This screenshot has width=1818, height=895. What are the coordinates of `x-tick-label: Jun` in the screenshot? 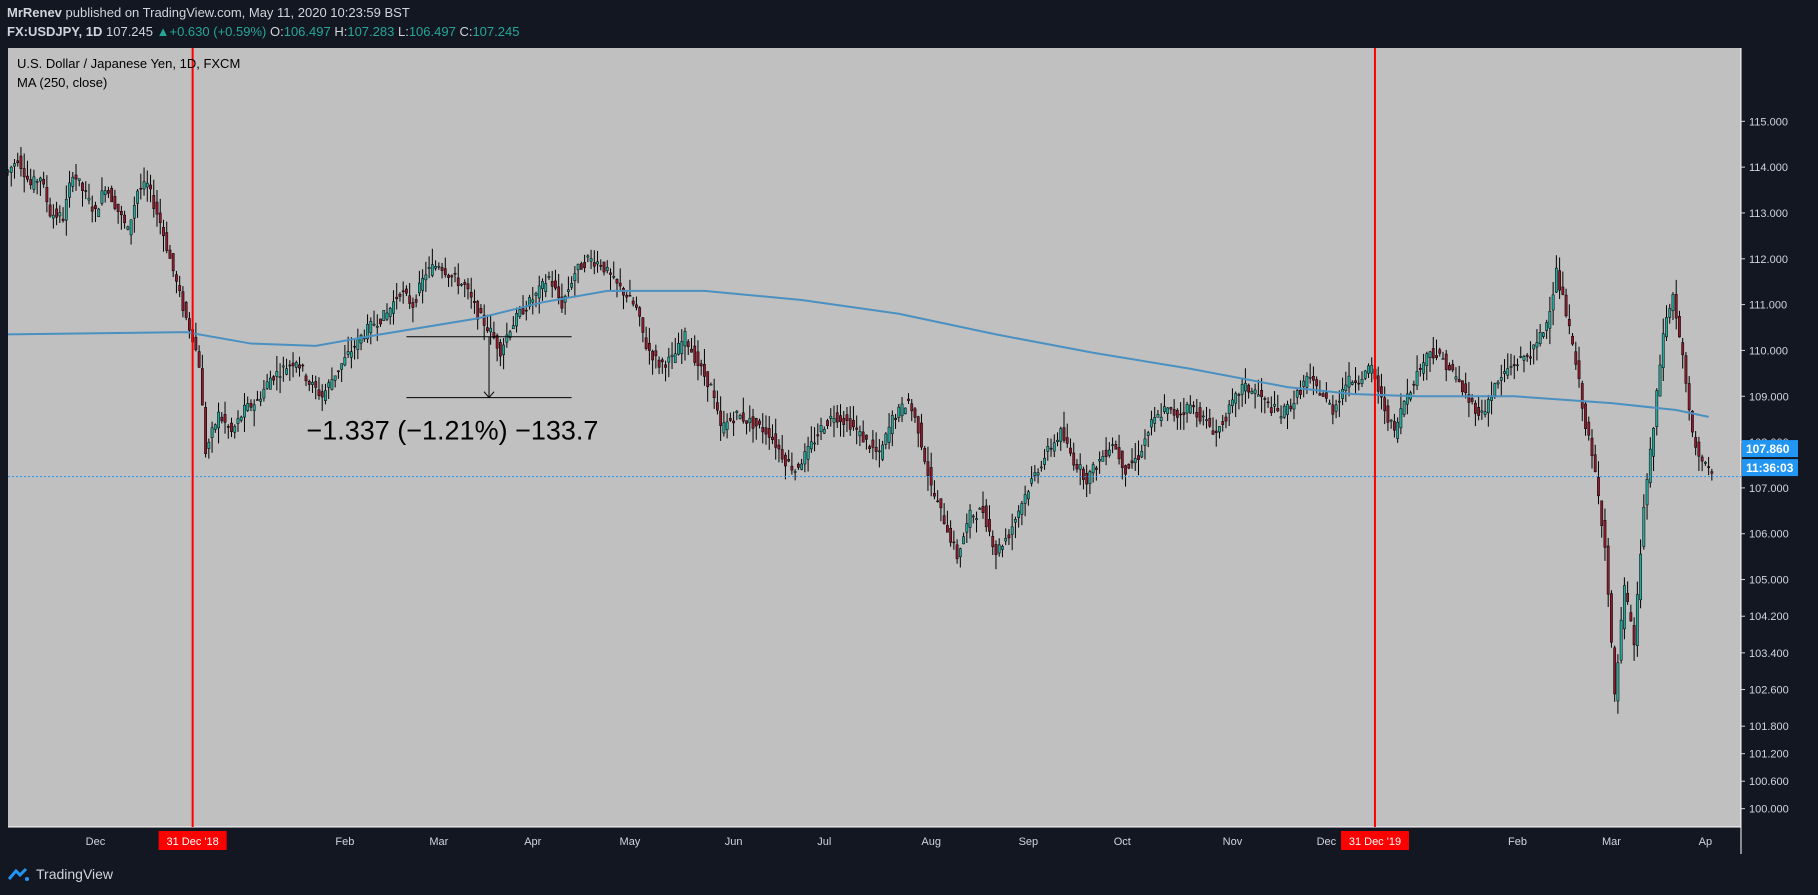 It's located at (734, 842).